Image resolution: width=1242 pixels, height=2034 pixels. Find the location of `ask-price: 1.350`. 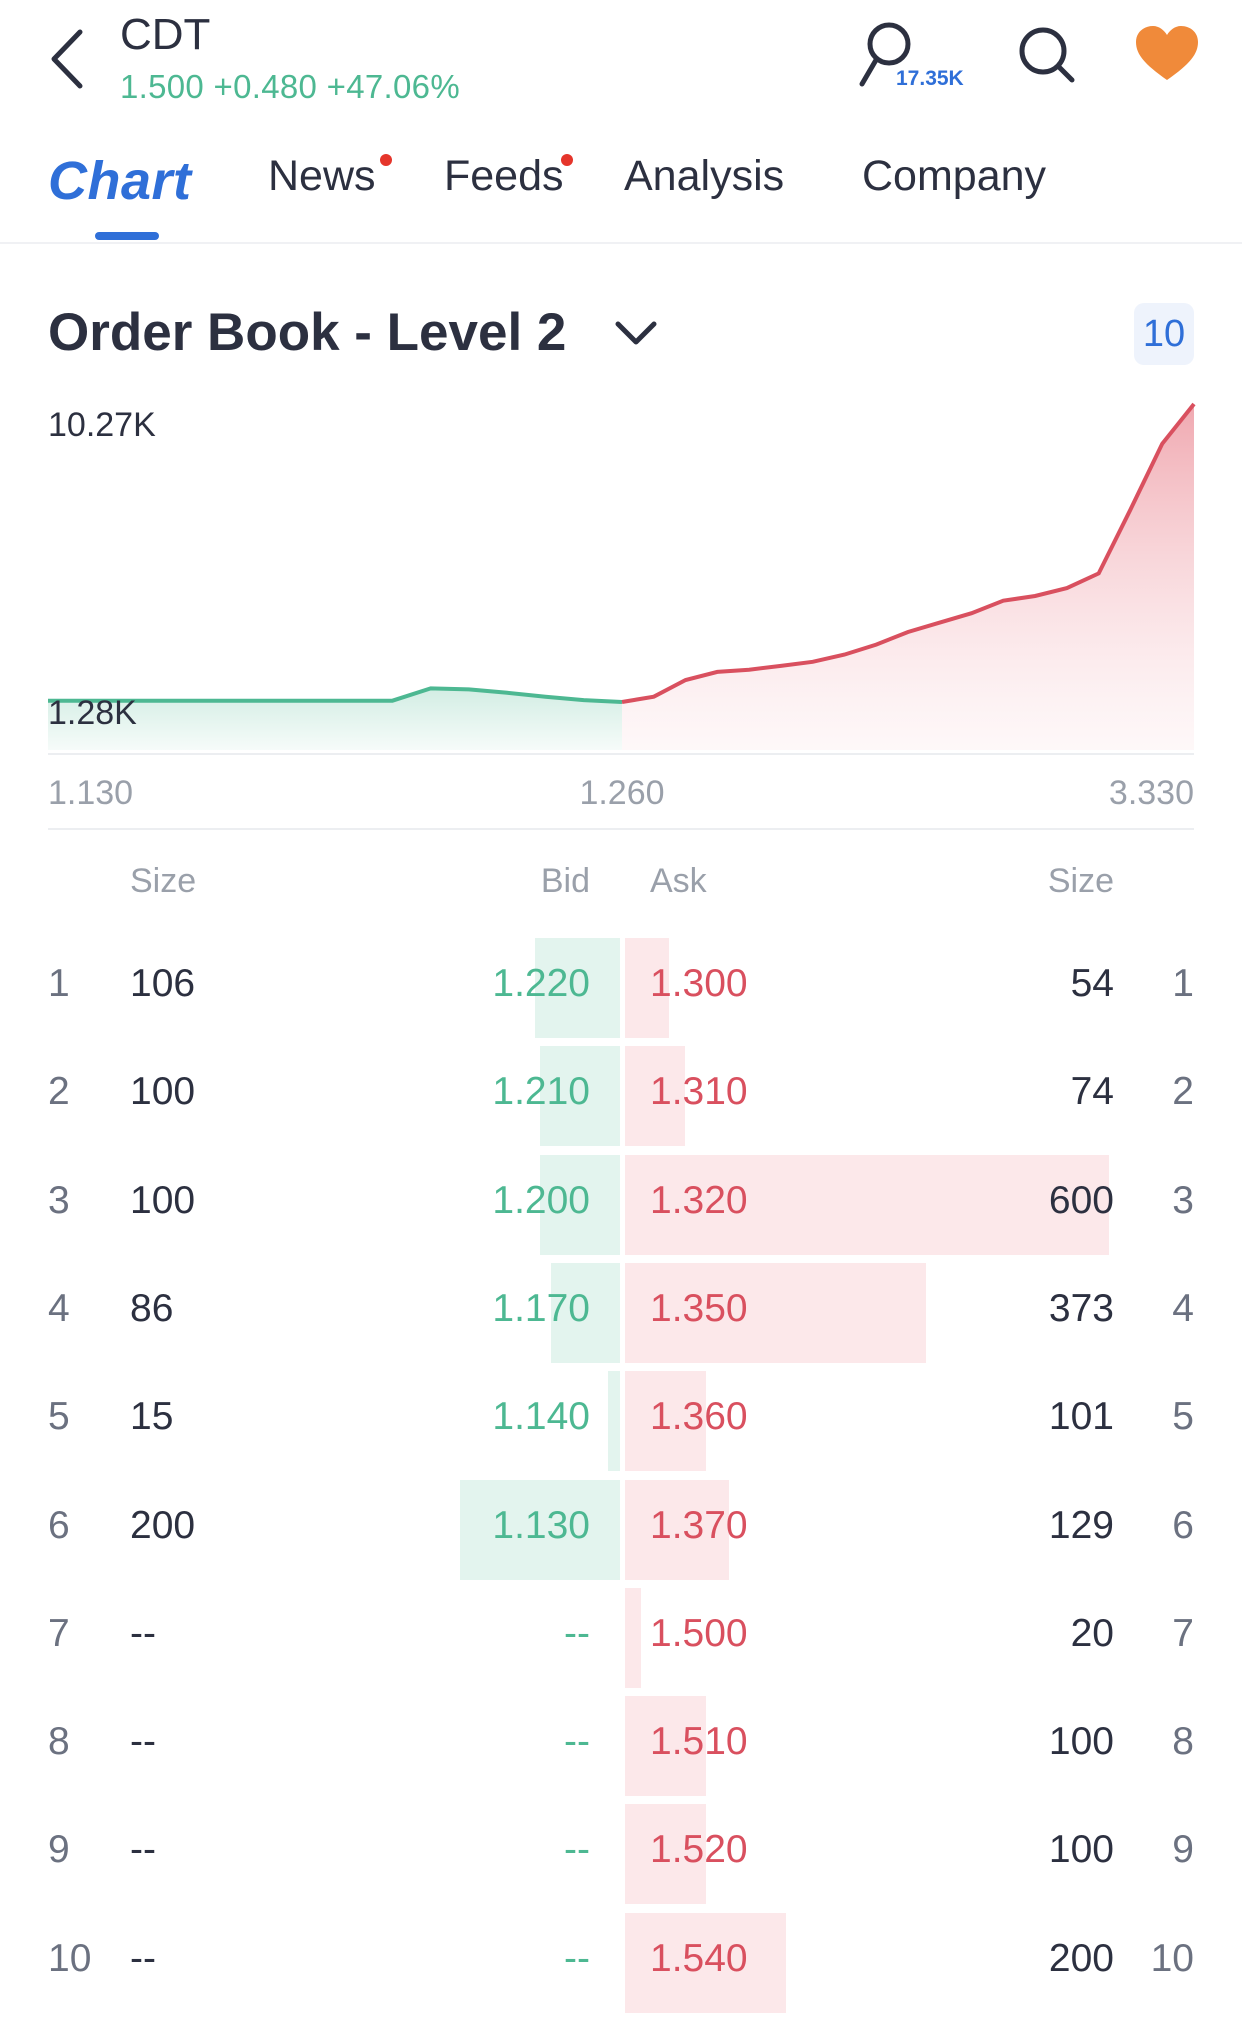

ask-price: 1.350 is located at coordinates (699, 1308).